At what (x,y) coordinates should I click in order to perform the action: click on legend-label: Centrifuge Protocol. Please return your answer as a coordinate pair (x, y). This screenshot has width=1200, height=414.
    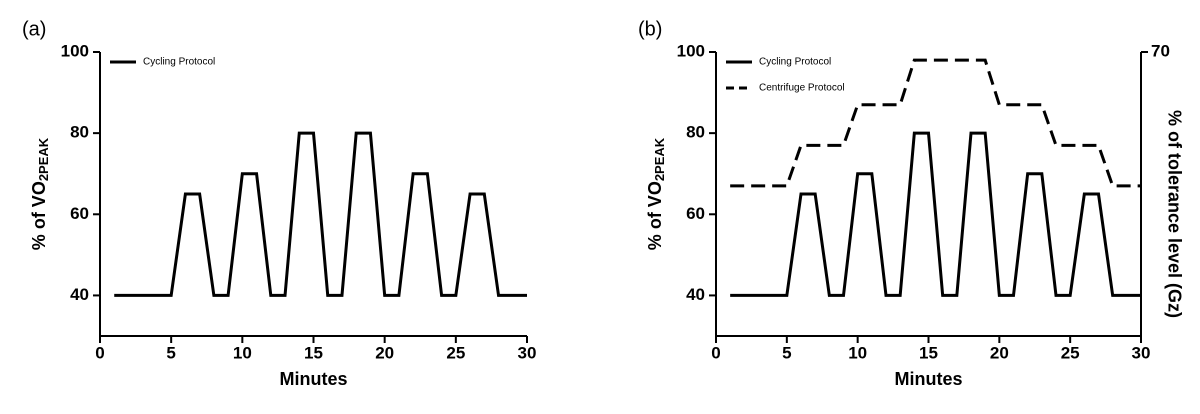
    Looking at the image, I should click on (802, 88).